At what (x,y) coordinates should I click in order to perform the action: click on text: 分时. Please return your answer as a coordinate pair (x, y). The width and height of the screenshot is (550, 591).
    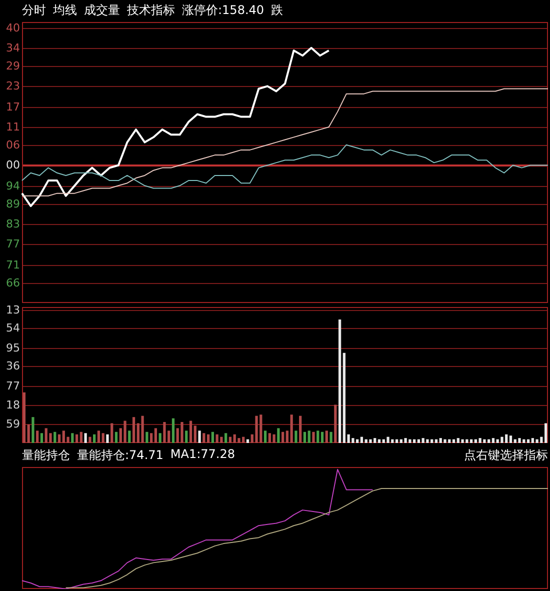
    Looking at the image, I should click on (34, 10).